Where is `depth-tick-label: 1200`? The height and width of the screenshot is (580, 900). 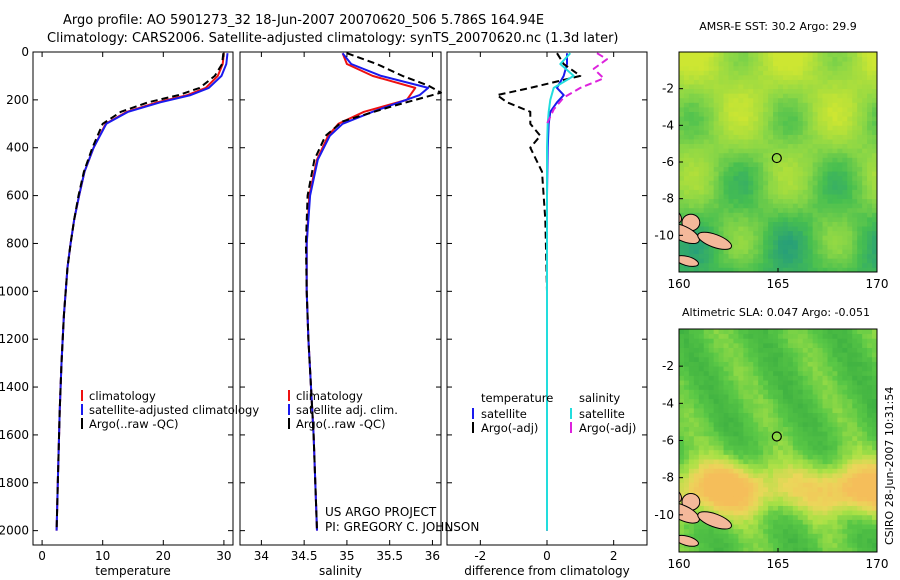 depth-tick-label: 1200 is located at coordinates (14, 339).